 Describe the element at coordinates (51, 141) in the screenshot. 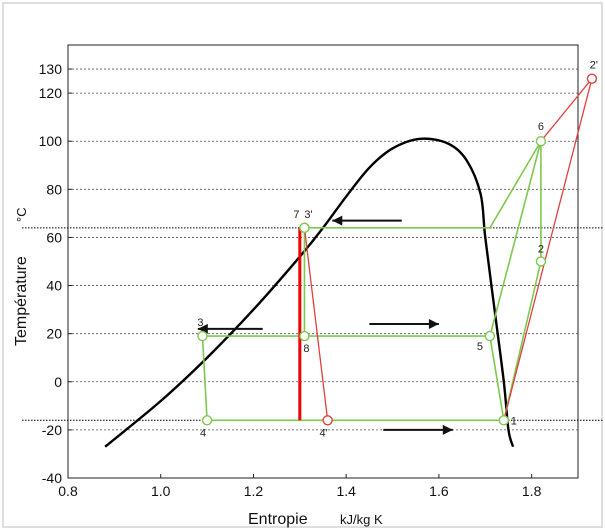

I see `y-tick-label: 100` at that location.